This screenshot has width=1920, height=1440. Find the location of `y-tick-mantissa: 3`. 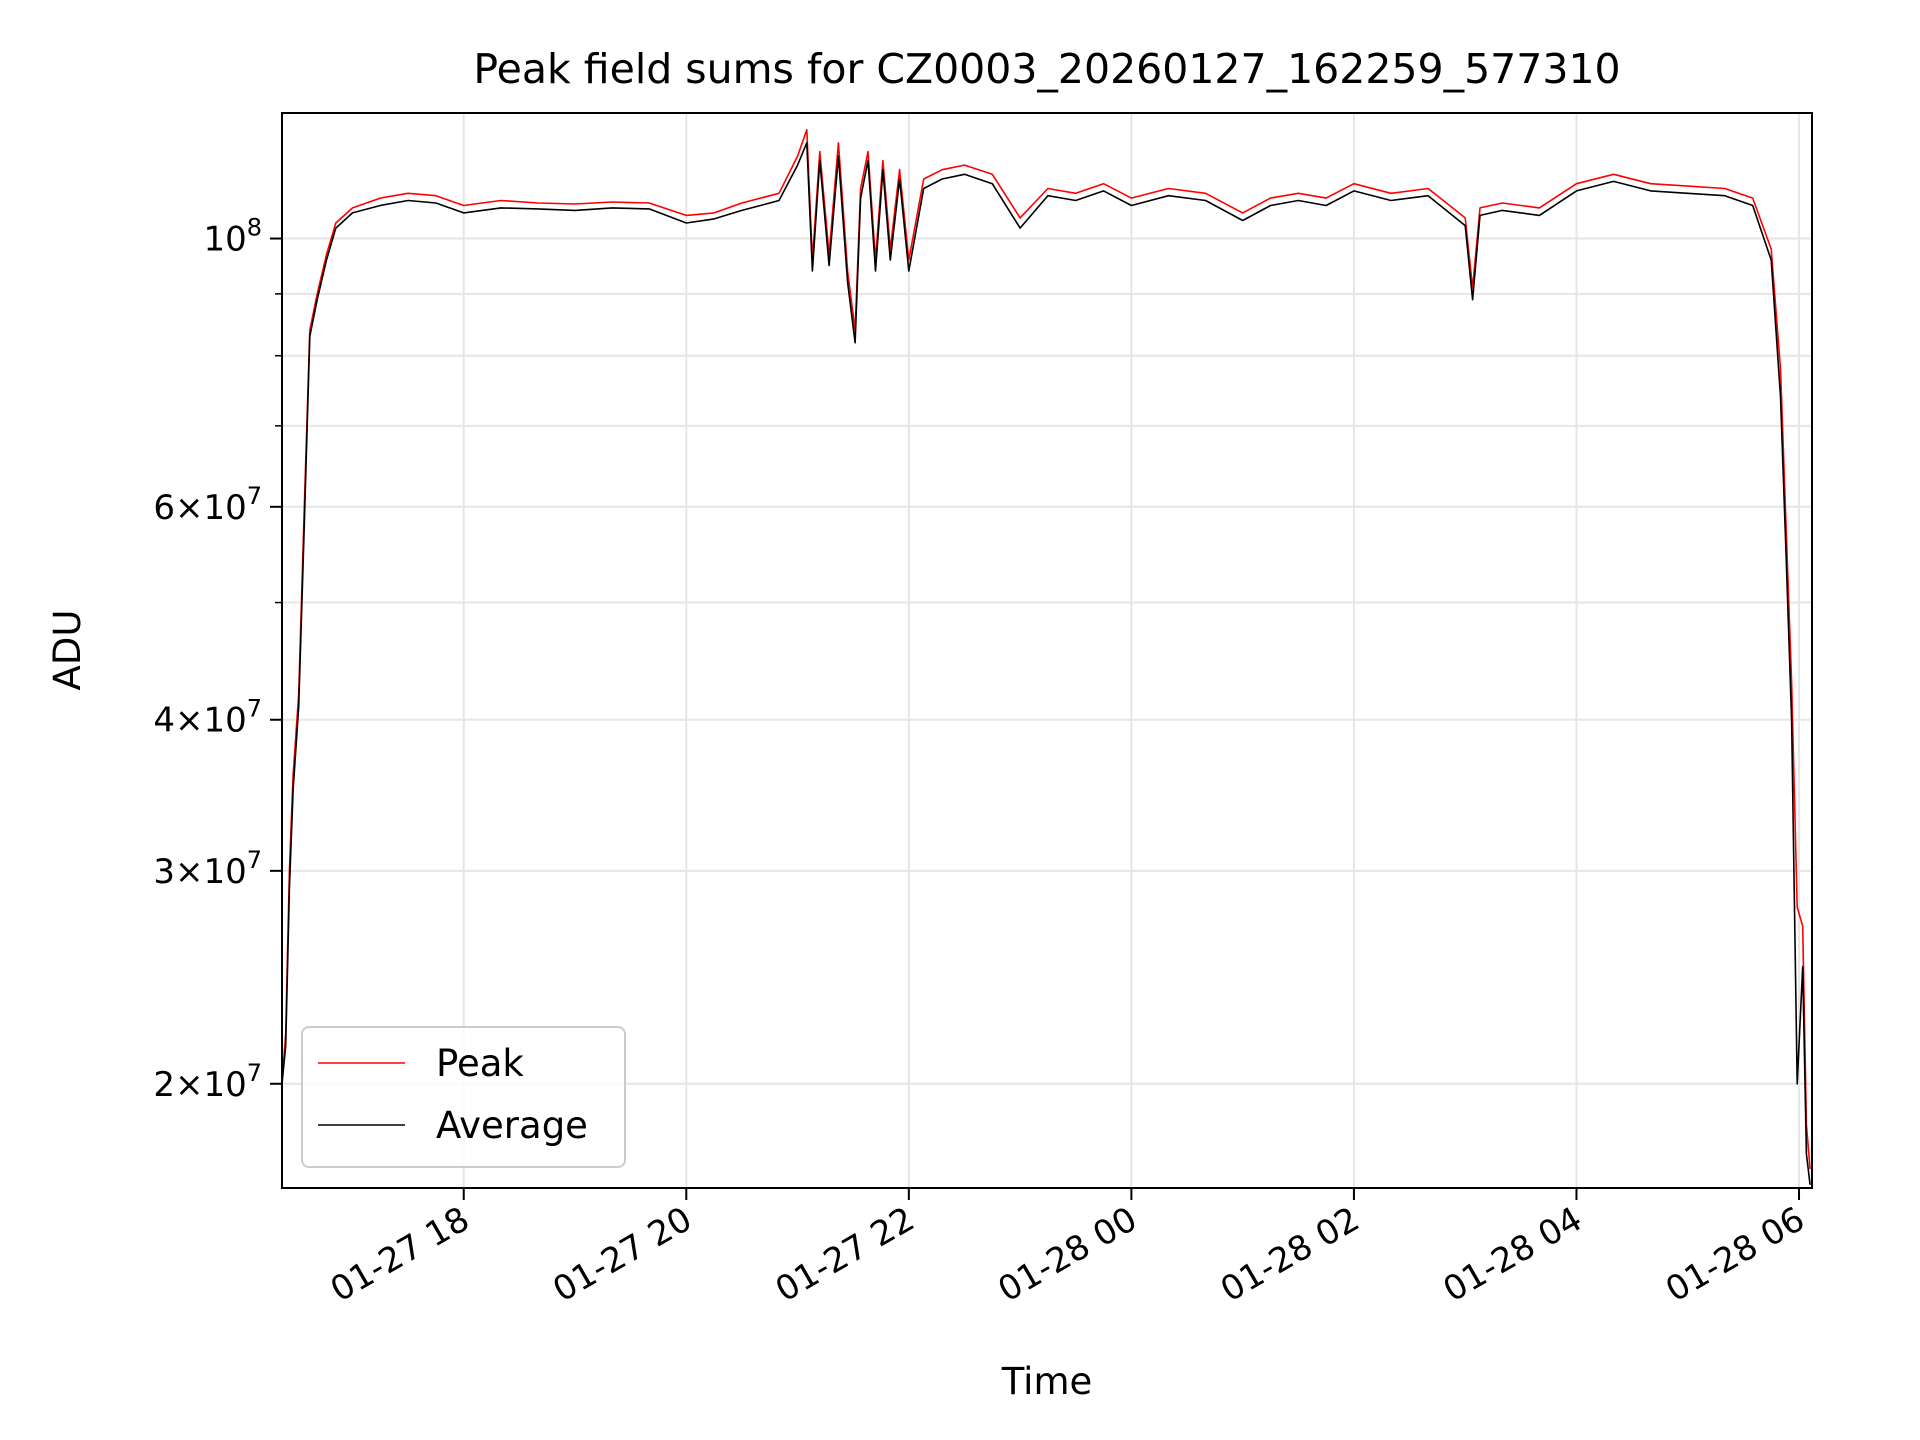

y-tick-mantissa: 3 is located at coordinates (164, 872).